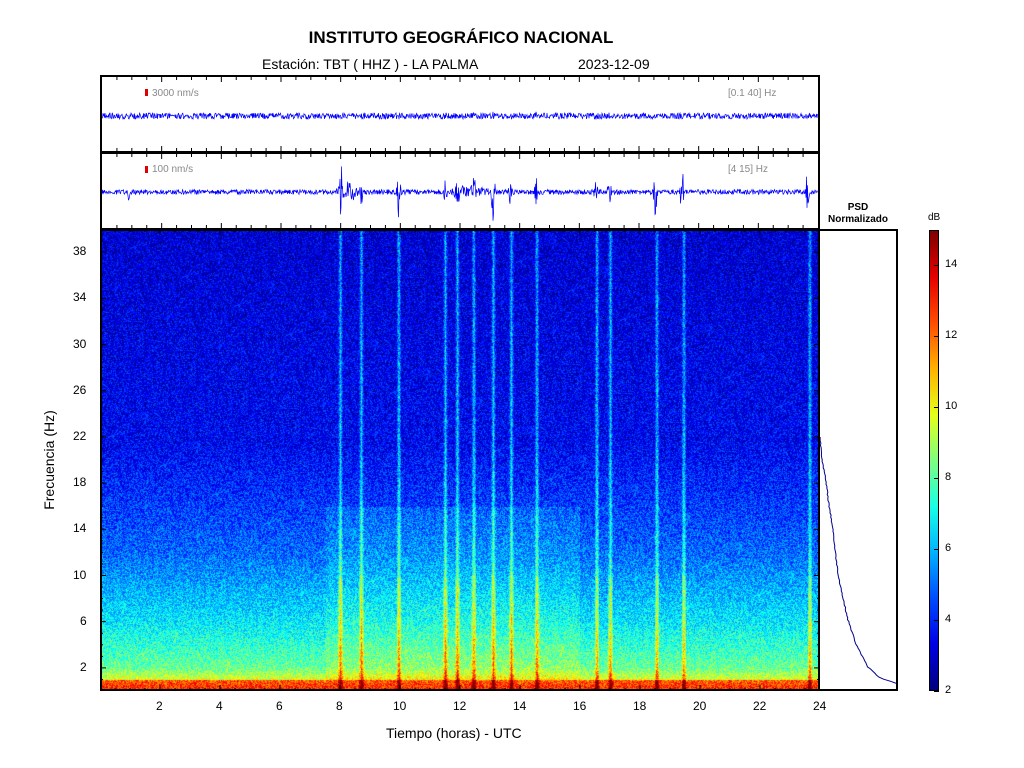 This screenshot has width=1024, height=768. What do you see at coordinates (339, 706) in the screenshot?
I see `x-tick-label: 8` at bounding box center [339, 706].